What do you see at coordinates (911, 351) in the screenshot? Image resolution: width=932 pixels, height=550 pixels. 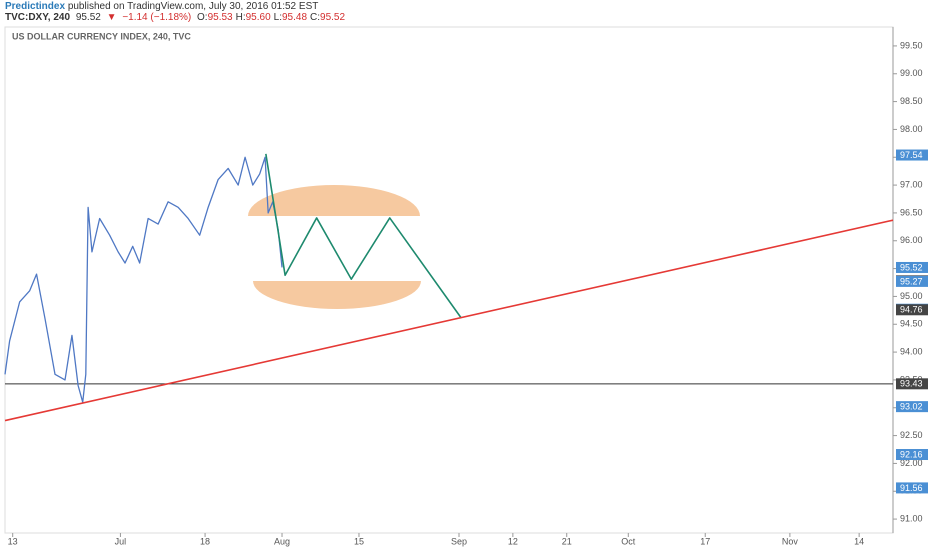 I see `y-tick-label: 94.00` at bounding box center [911, 351].